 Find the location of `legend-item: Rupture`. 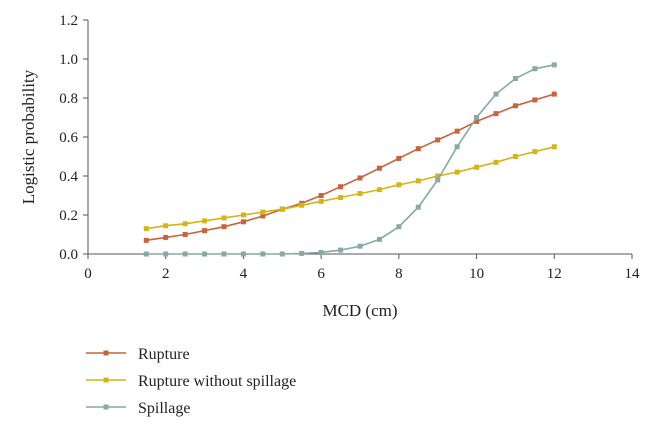

legend-item: Rupture is located at coordinates (138, 354).